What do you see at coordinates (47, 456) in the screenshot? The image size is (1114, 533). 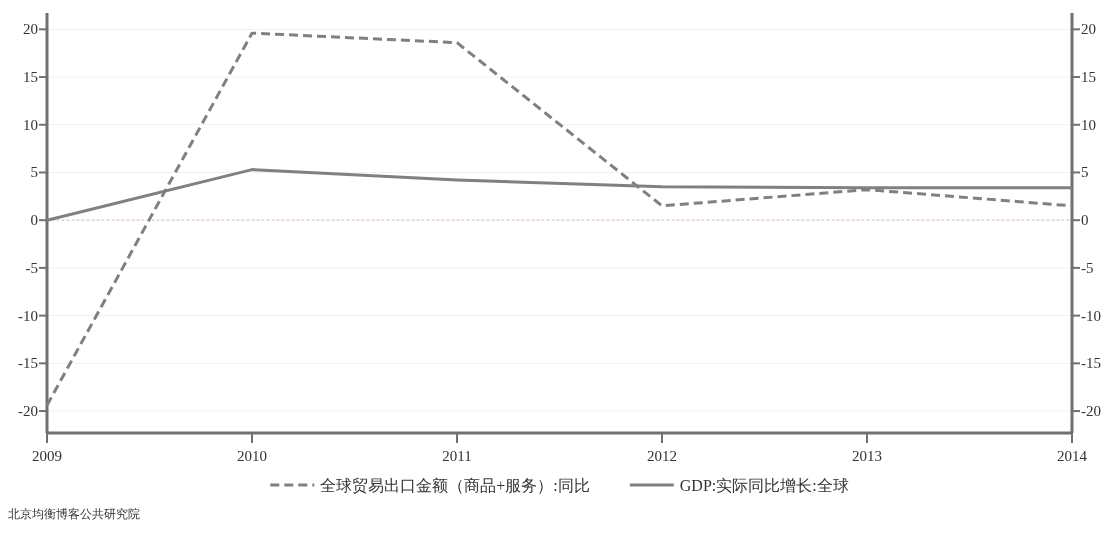 I see `x-tick-label: 2009` at bounding box center [47, 456].